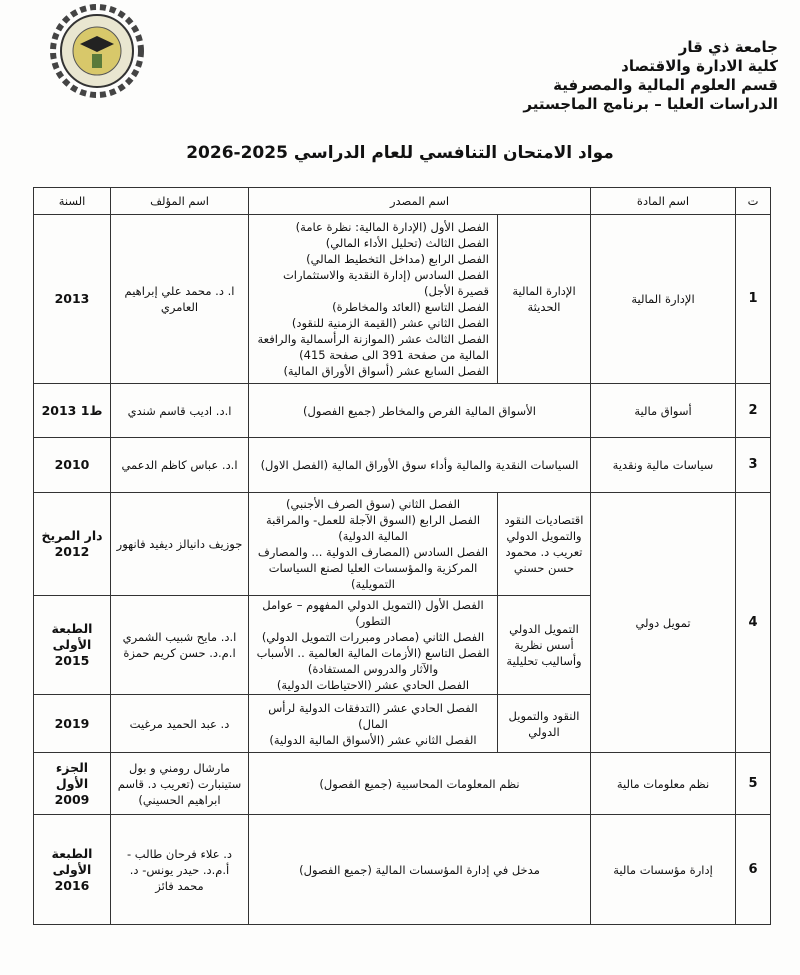  Describe the element at coordinates (753, 201) in the screenshot. I see `header-no: ت` at that location.